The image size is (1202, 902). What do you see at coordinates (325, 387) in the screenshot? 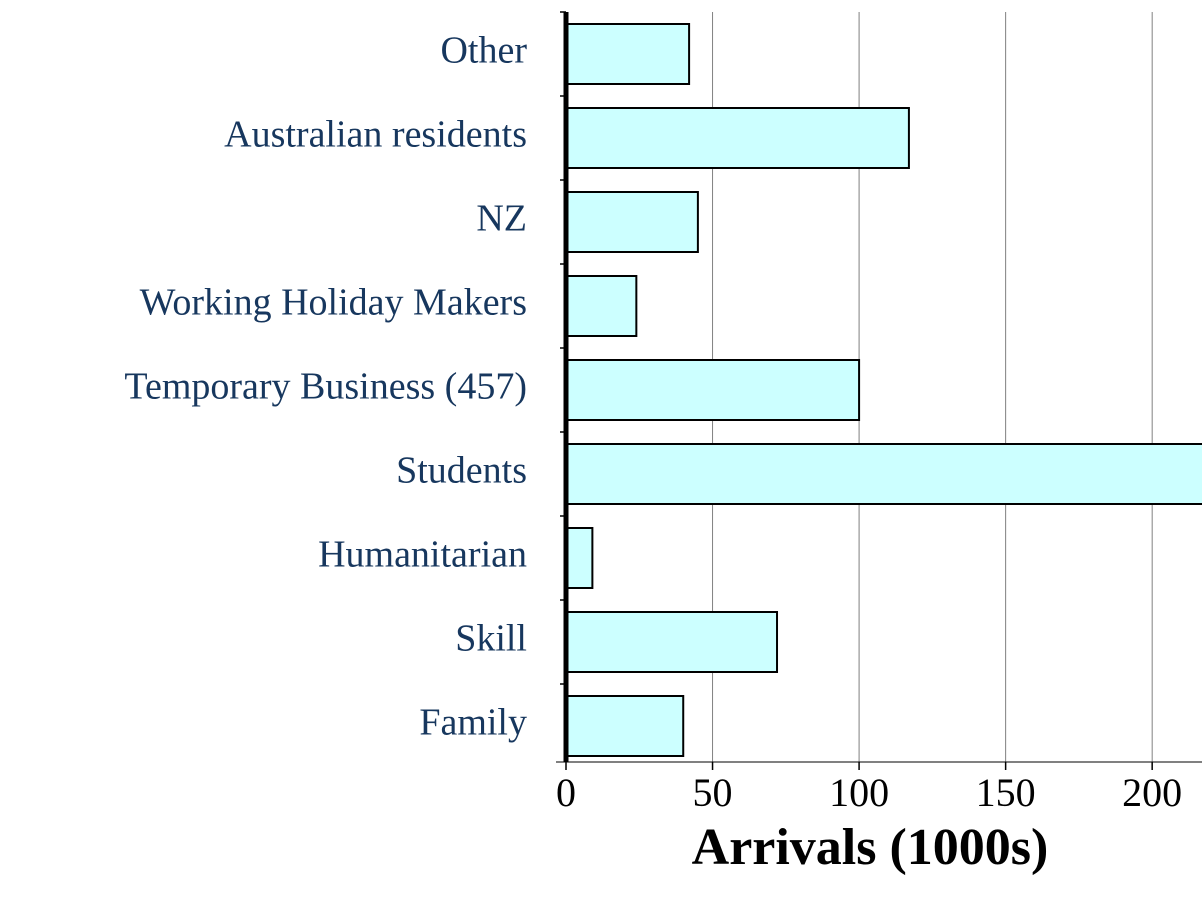
I see `y-tick-label: Temporary Business (457)` at bounding box center [325, 387].